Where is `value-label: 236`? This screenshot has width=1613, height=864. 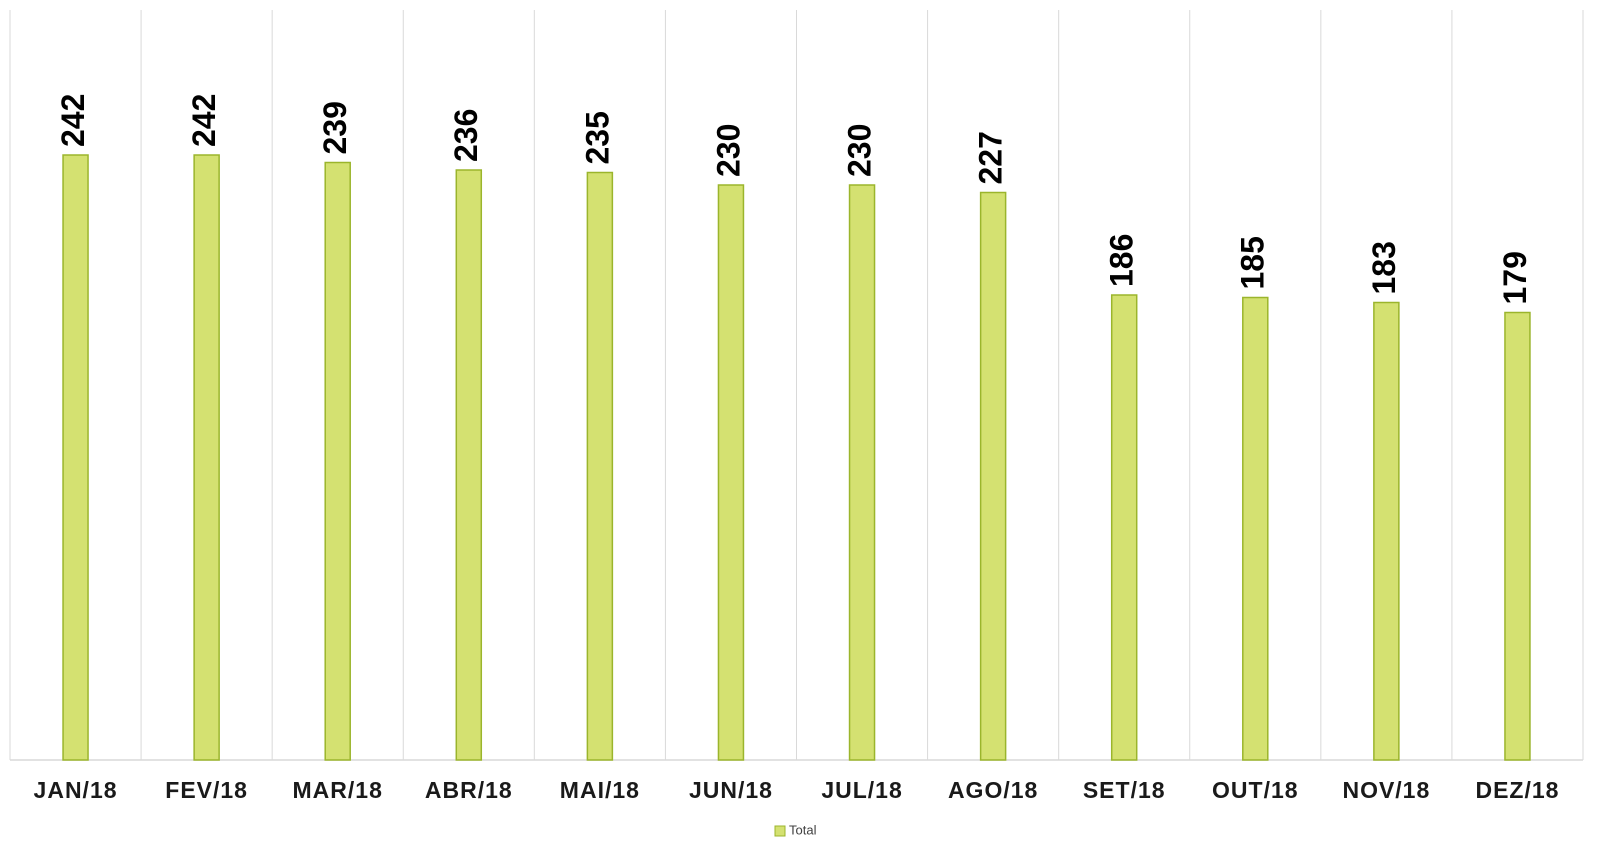
value-label: 236 is located at coordinates (466, 135).